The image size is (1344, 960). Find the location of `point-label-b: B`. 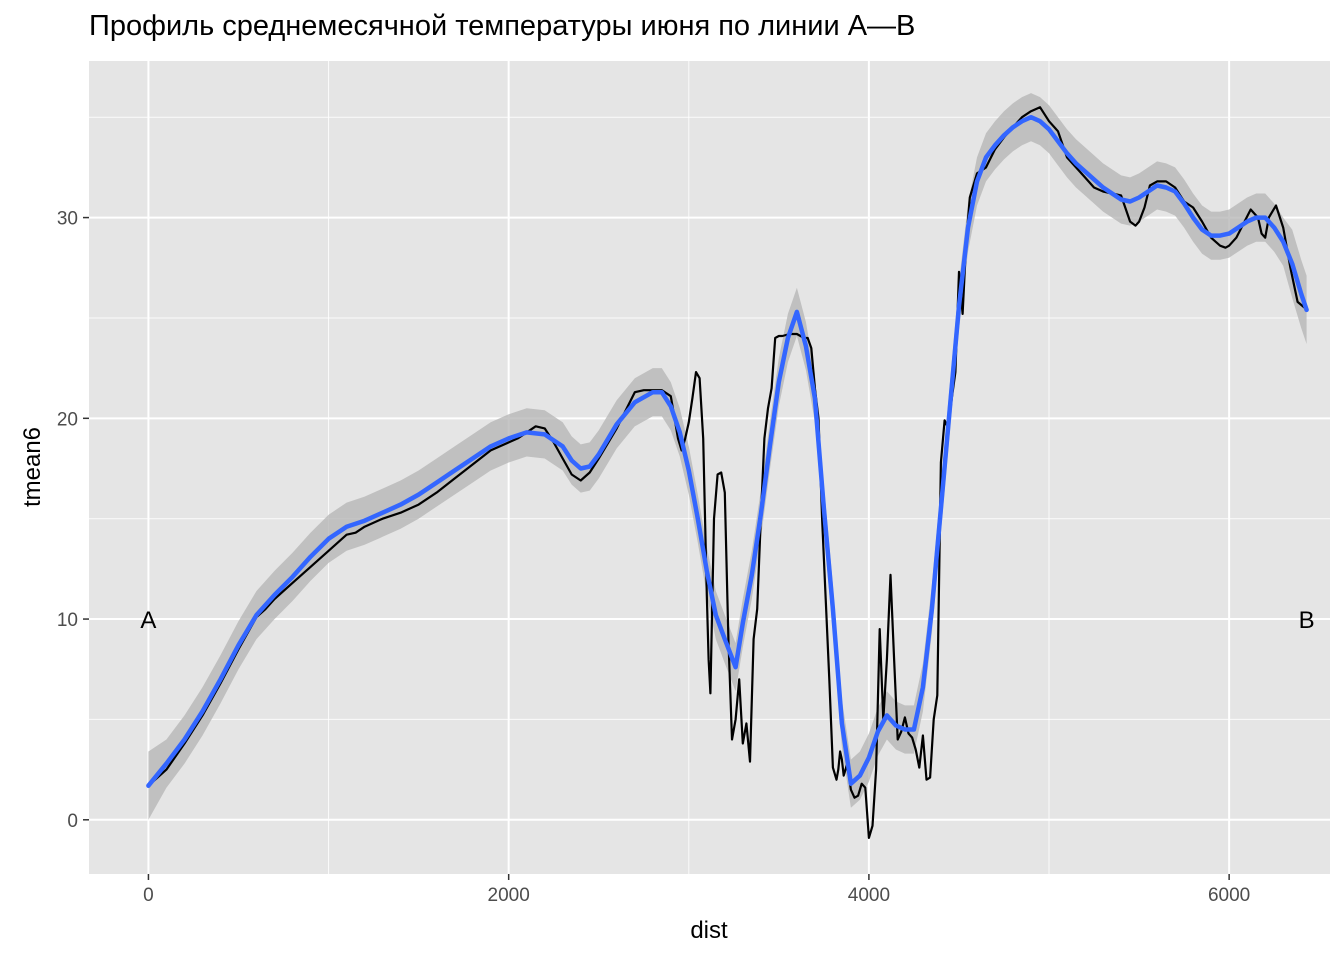

point-label-b: B is located at coordinates (1307, 620).